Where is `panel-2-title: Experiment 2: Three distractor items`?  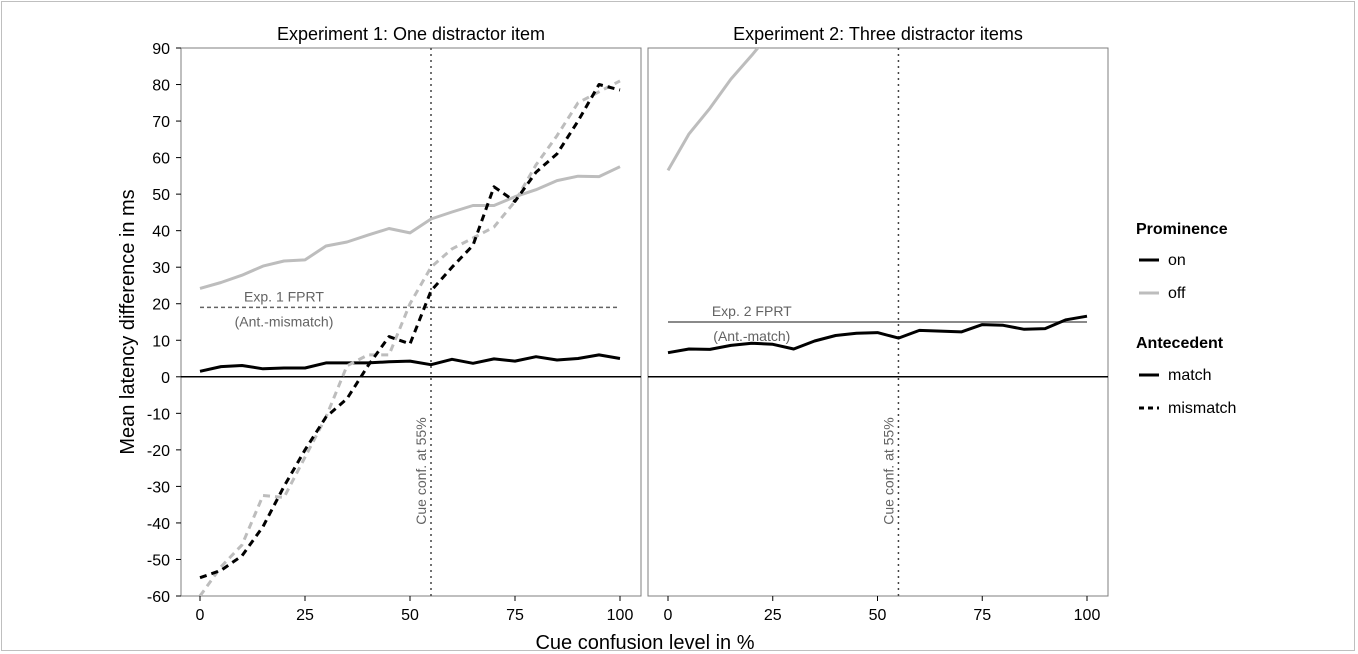 panel-2-title: Experiment 2: Three distractor items is located at coordinates (878, 34).